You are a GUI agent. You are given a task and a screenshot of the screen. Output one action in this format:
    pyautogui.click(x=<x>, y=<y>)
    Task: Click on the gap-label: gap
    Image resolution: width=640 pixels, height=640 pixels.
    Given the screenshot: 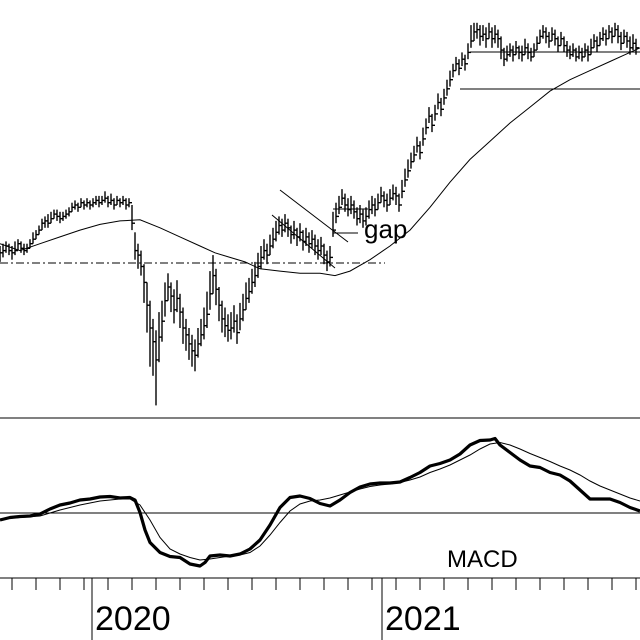 What is the action you would take?
    pyautogui.click(x=385, y=229)
    